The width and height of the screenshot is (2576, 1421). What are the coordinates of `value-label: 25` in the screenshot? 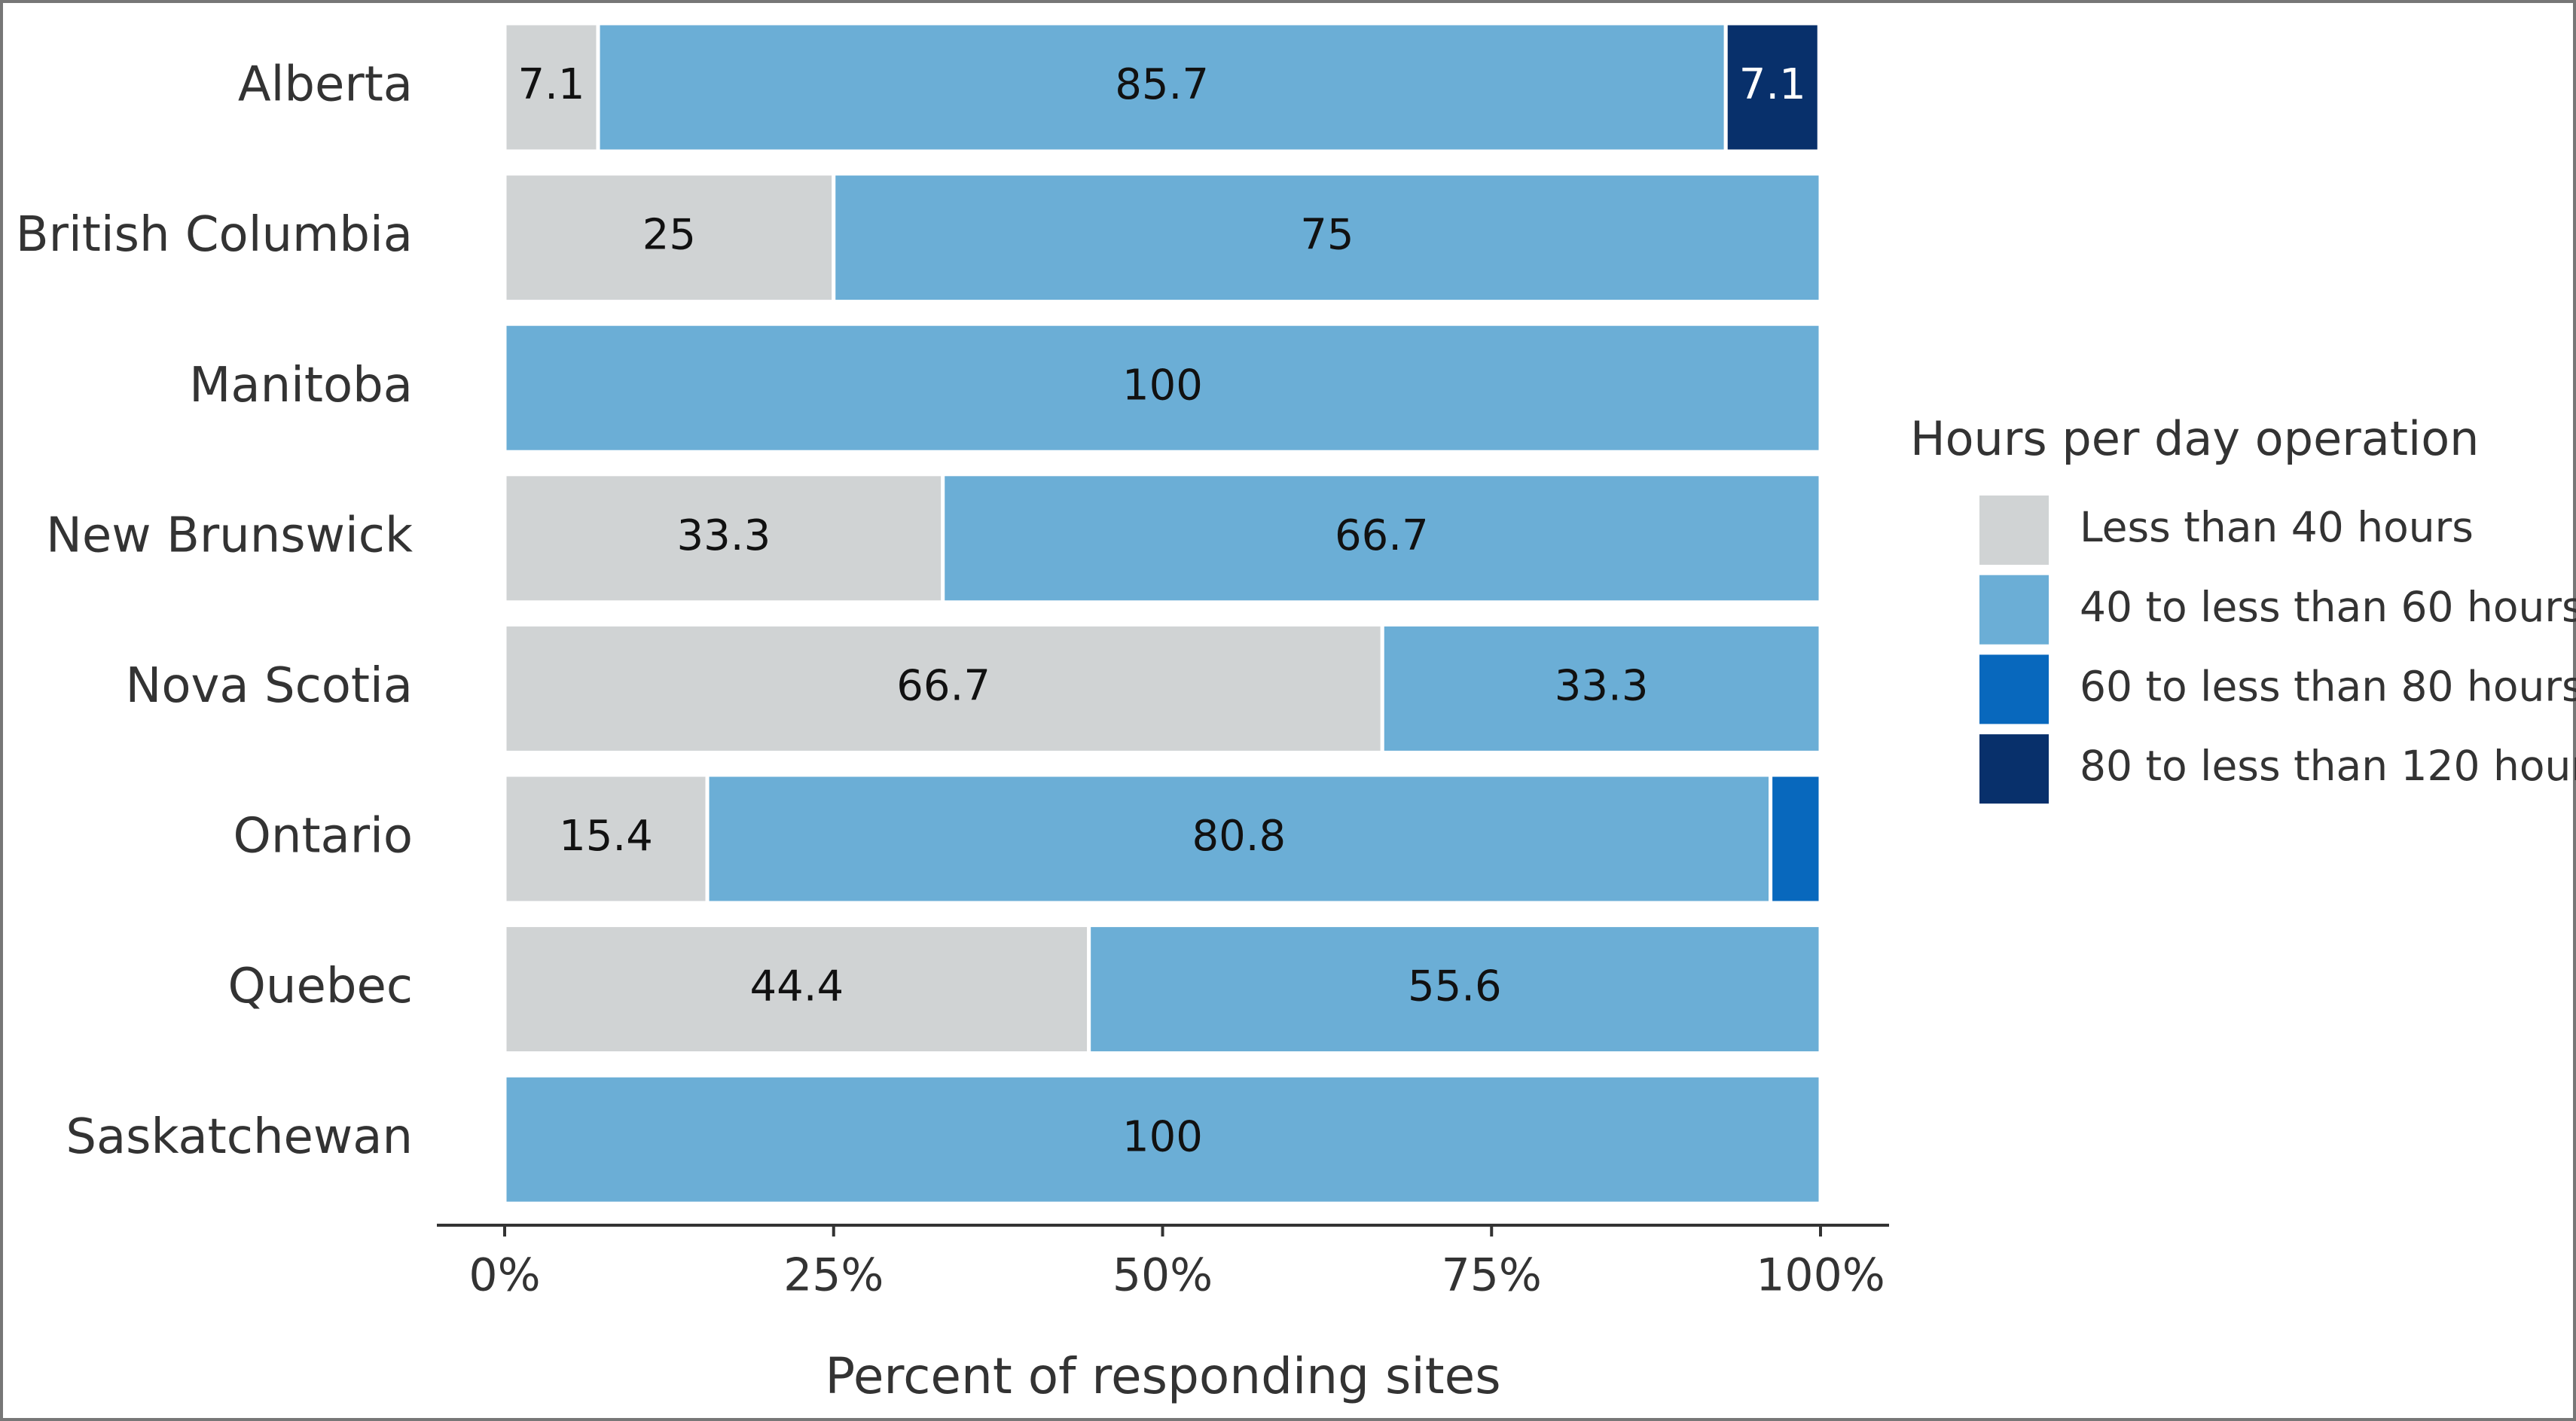 It's located at (669, 235).